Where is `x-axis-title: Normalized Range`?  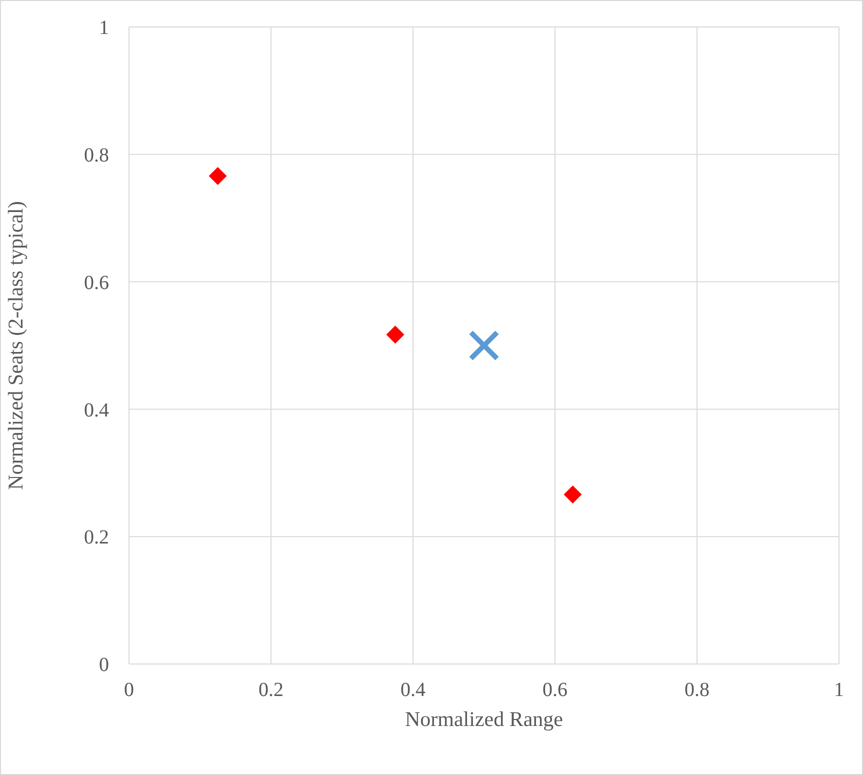 x-axis-title: Normalized Range is located at coordinates (484, 719).